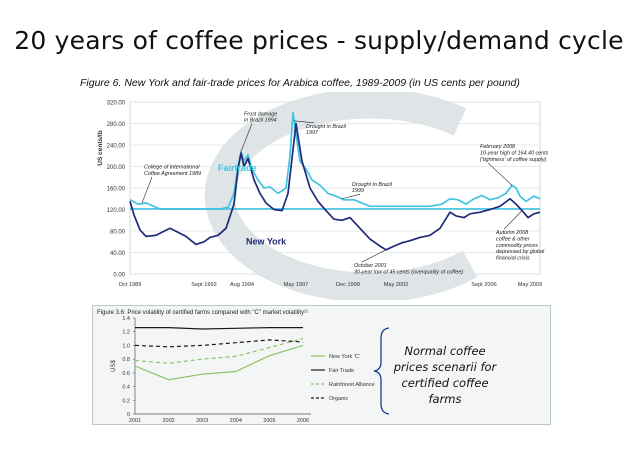 Image resolution: width=638 pixels, height=451 pixels. What do you see at coordinates (341, 371) in the screenshot?
I see `legend-label: Fair Trade` at bounding box center [341, 371].